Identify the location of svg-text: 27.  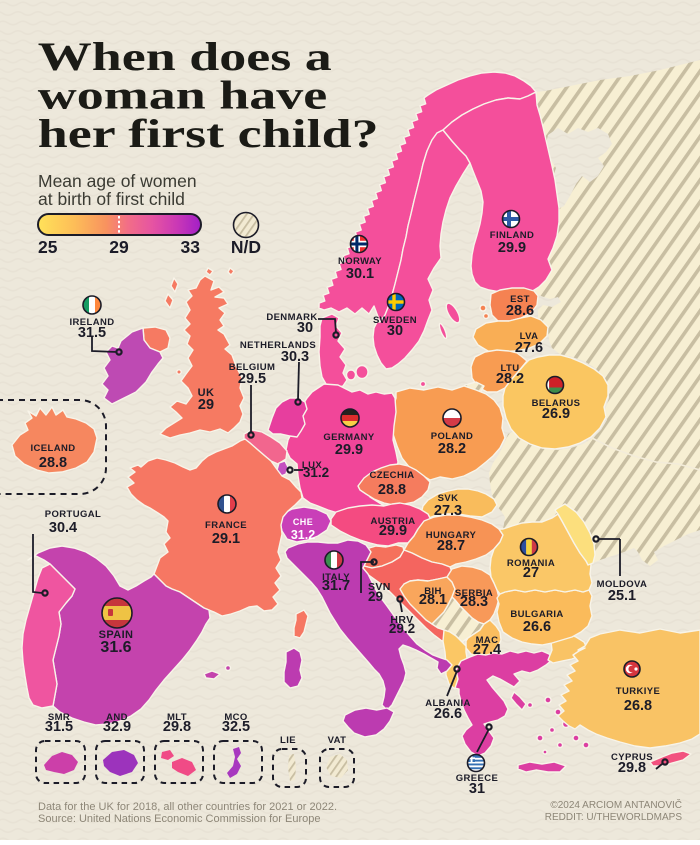
(531, 573).